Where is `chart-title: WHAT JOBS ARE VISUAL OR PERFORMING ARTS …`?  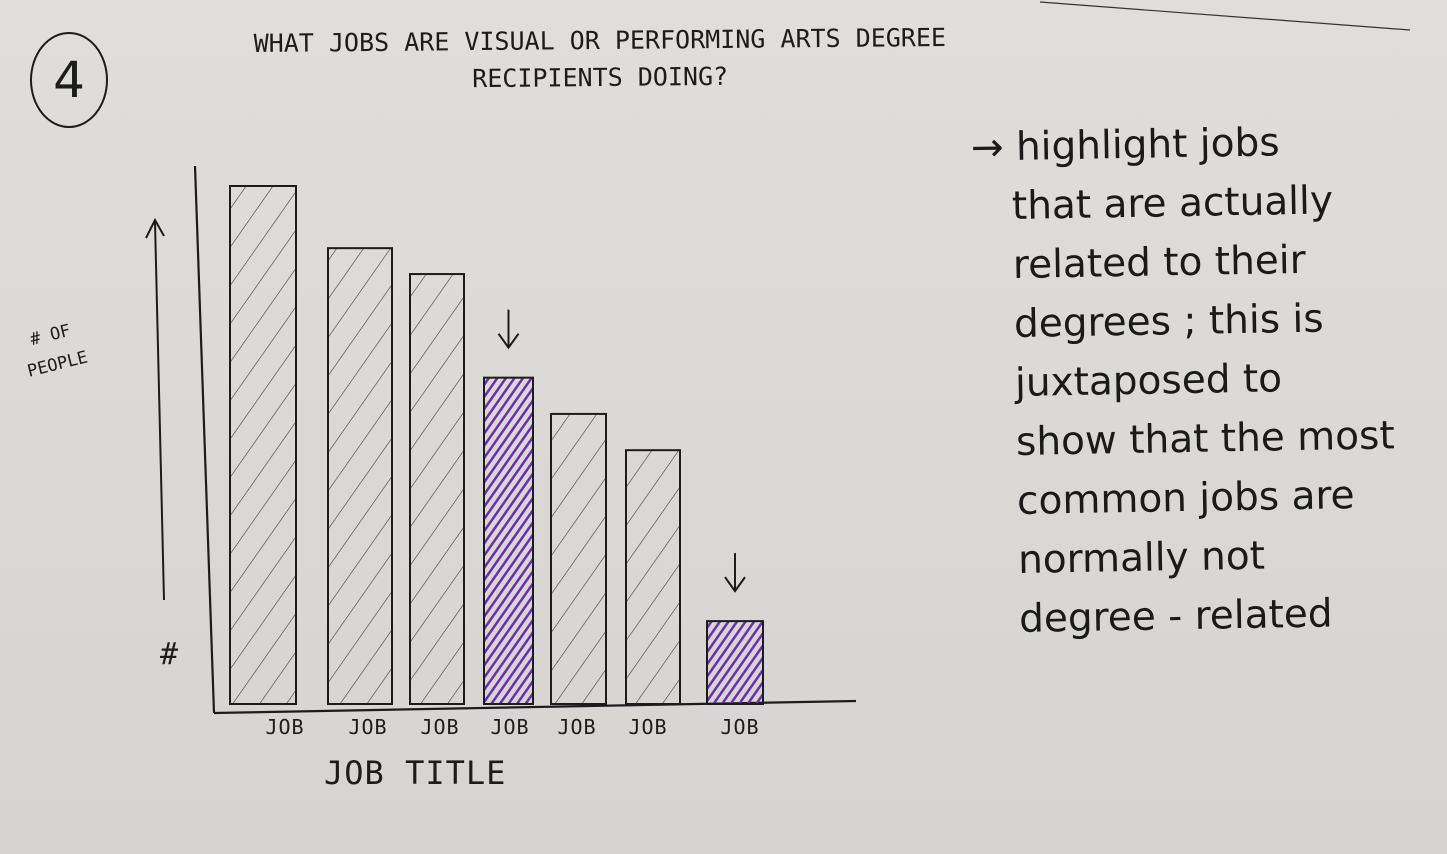
chart-title: WHAT JOBS ARE VISUAL OR PERFORMING ARTS … is located at coordinates (600, 58).